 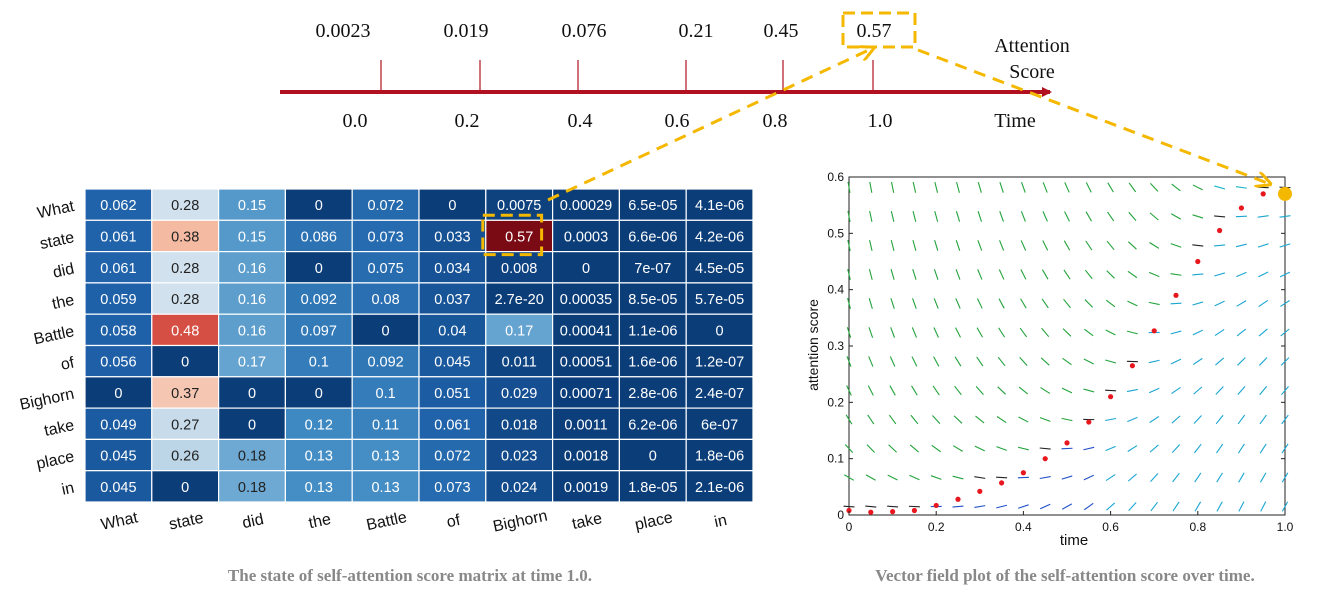 What do you see at coordinates (1032, 72) in the screenshot?
I see `score-axis-label-line2: Score` at bounding box center [1032, 72].